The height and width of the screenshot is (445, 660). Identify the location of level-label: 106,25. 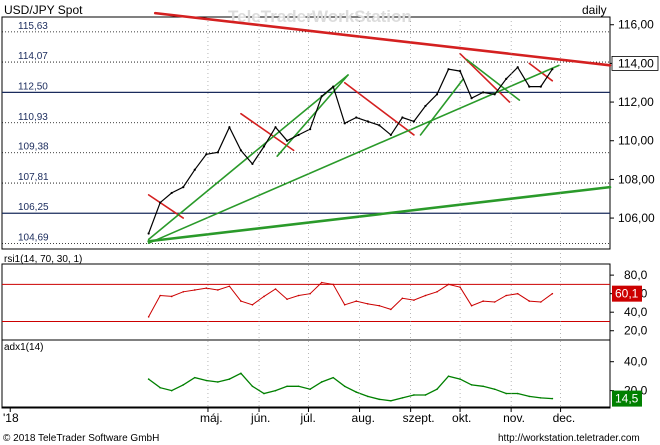
(33, 207).